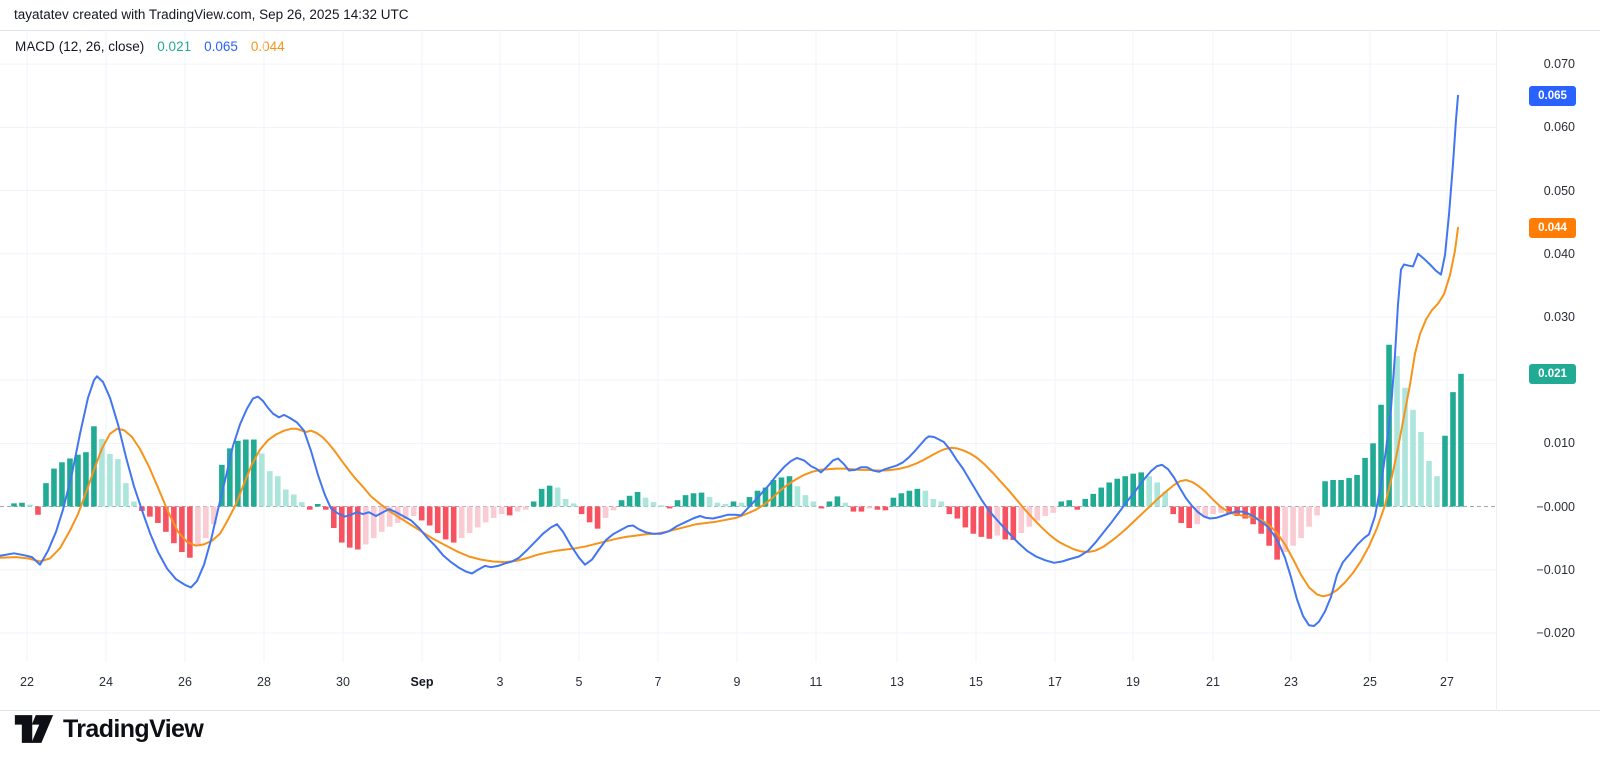 This screenshot has width=1600, height=779. What do you see at coordinates (1559, 316) in the screenshot?
I see `y-axis-label: 0.030` at bounding box center [1559, 316].